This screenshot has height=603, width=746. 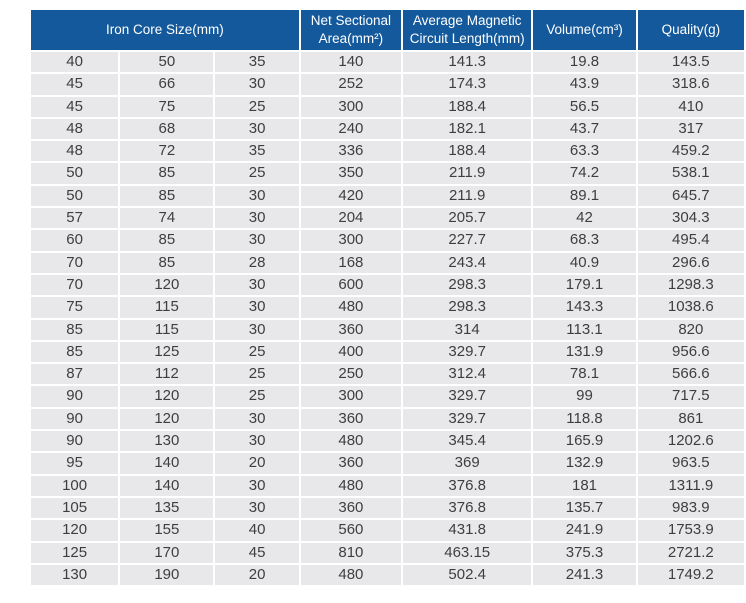 I want to click on table-cell: 400, so click(x=351, y=352).